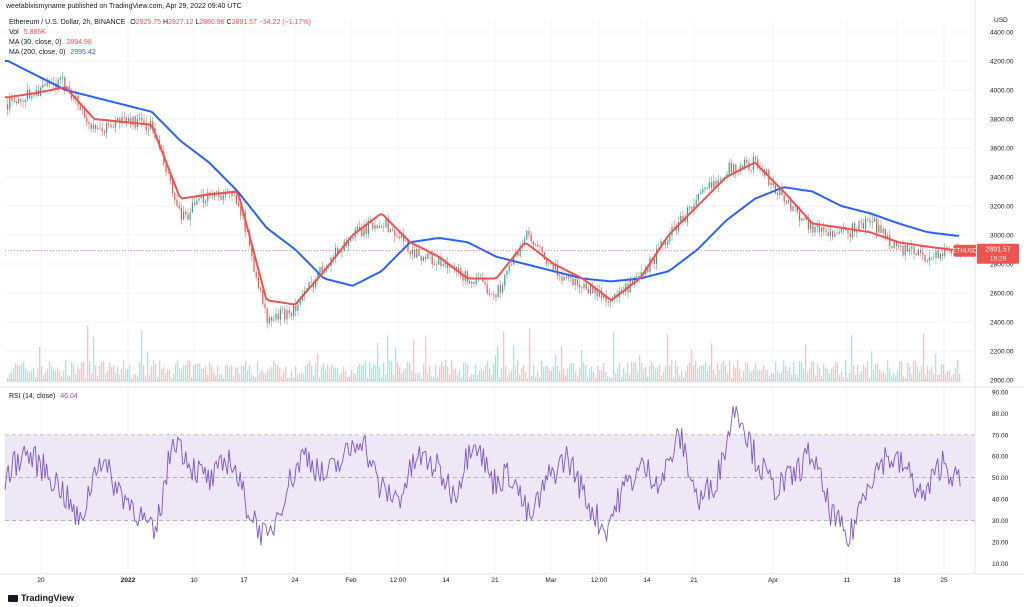 The width and height of the screenshot is (1024, 607). I want to click on rsi-legend: RSI (14, close) 46.04, so click(43, 396).